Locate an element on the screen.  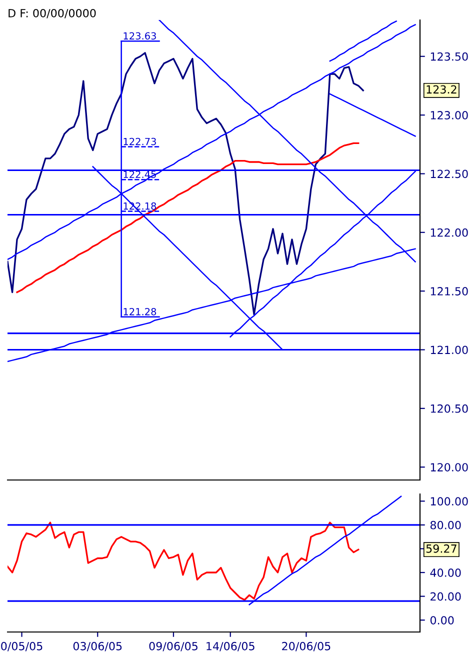
x-tick-label: 03/06/05 is located at coordinates (97, 647).